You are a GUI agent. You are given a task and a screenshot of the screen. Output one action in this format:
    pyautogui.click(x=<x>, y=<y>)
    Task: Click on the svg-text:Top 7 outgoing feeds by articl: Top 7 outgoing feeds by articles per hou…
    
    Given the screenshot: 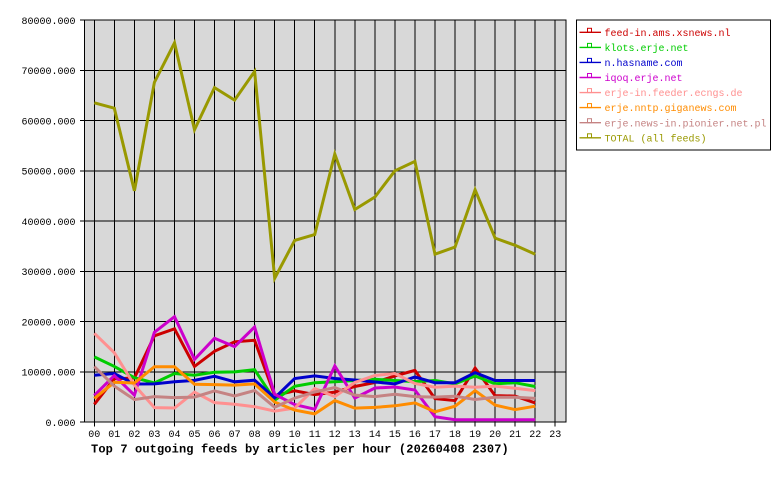 What is the action you would take?
    pyautogui.click(x=300, y=450)
    